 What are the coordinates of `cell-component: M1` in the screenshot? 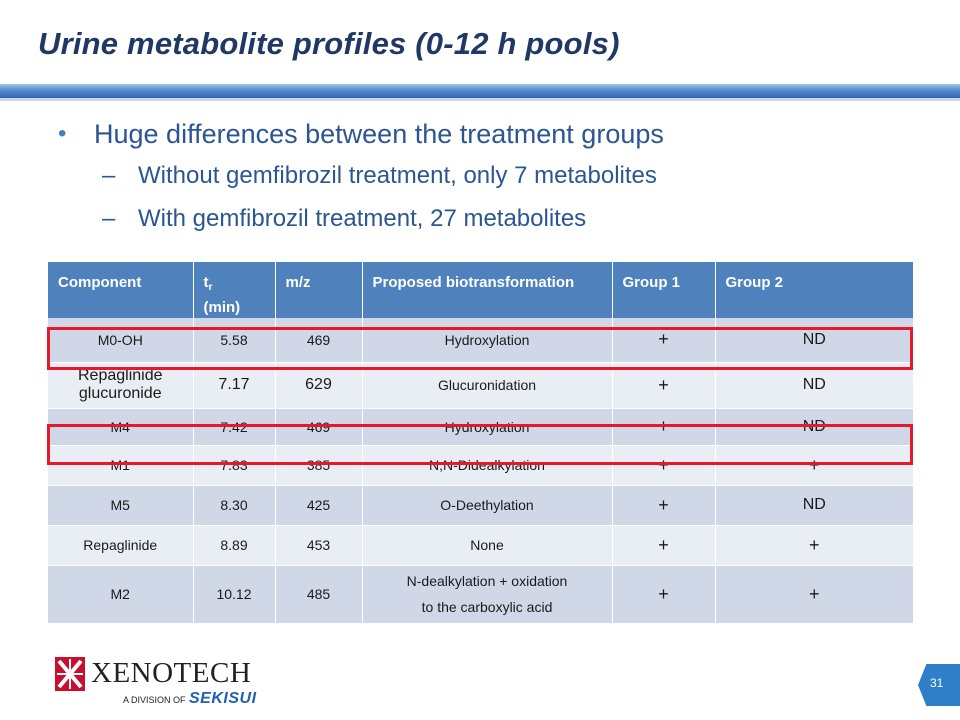 It's located at (121, 465).